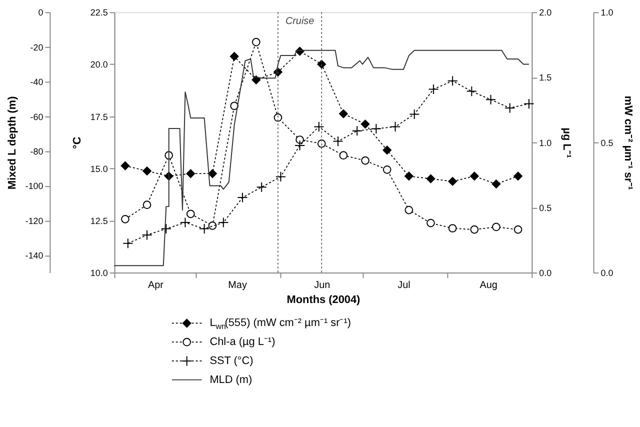  What do you see at coordinates (156, 285) in the screenshot?
I see `x-tick-label: Apr` at bounding box center [156, 285].